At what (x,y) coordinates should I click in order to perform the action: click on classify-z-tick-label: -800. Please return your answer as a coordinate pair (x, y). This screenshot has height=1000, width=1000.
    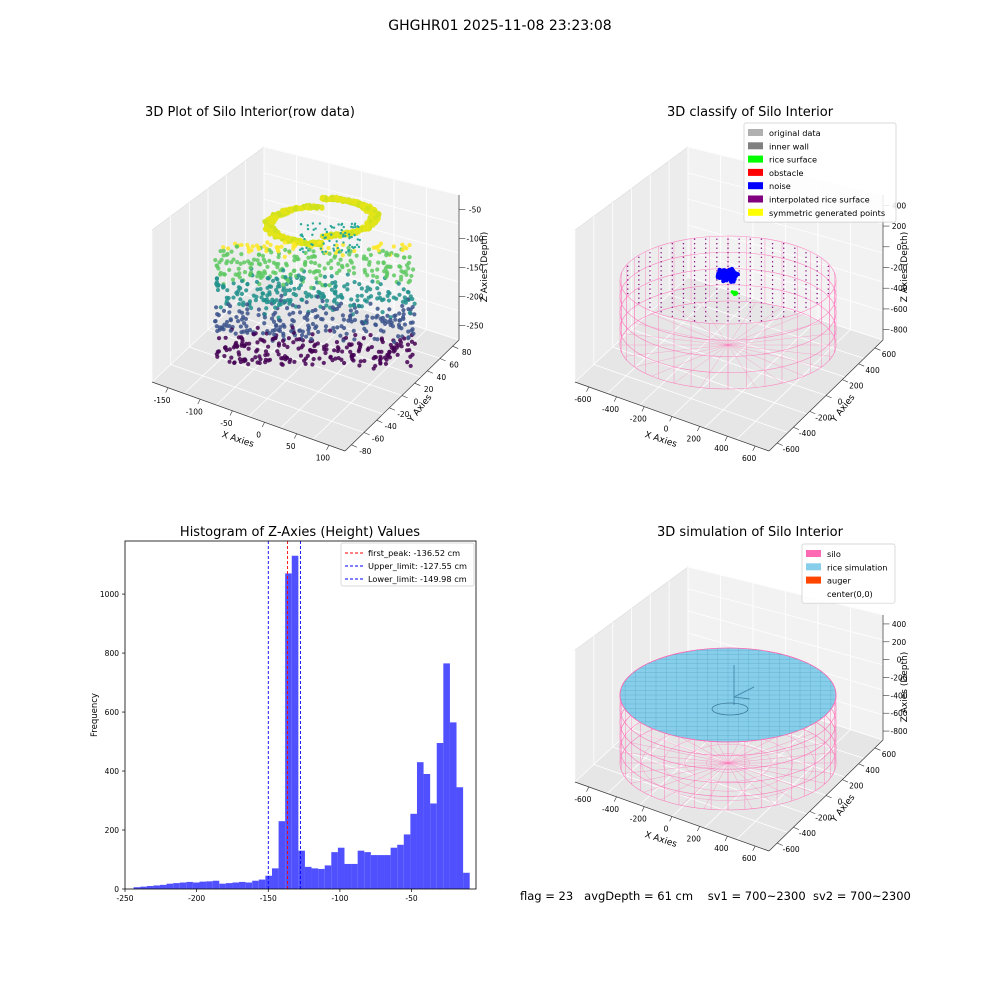
    Looking at the image, I should click on (898, 330).